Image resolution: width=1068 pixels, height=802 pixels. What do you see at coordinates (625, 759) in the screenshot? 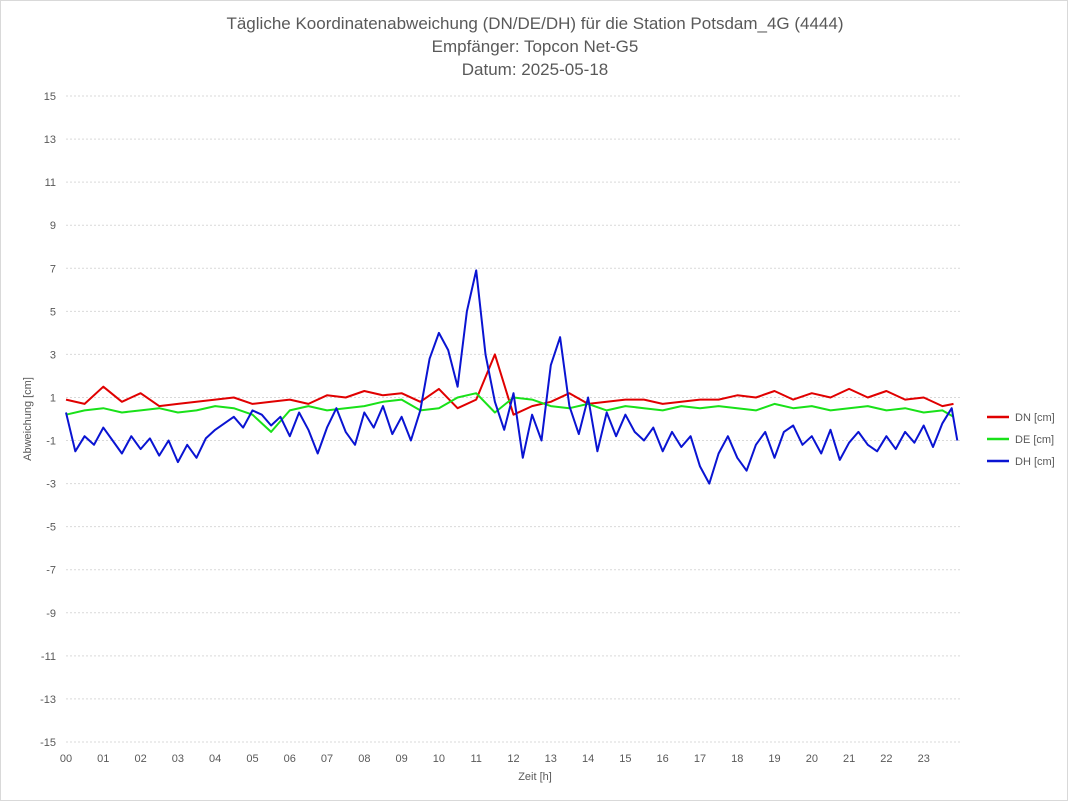
I see `x-tick-label: 15` at bounding box center [625, 759].